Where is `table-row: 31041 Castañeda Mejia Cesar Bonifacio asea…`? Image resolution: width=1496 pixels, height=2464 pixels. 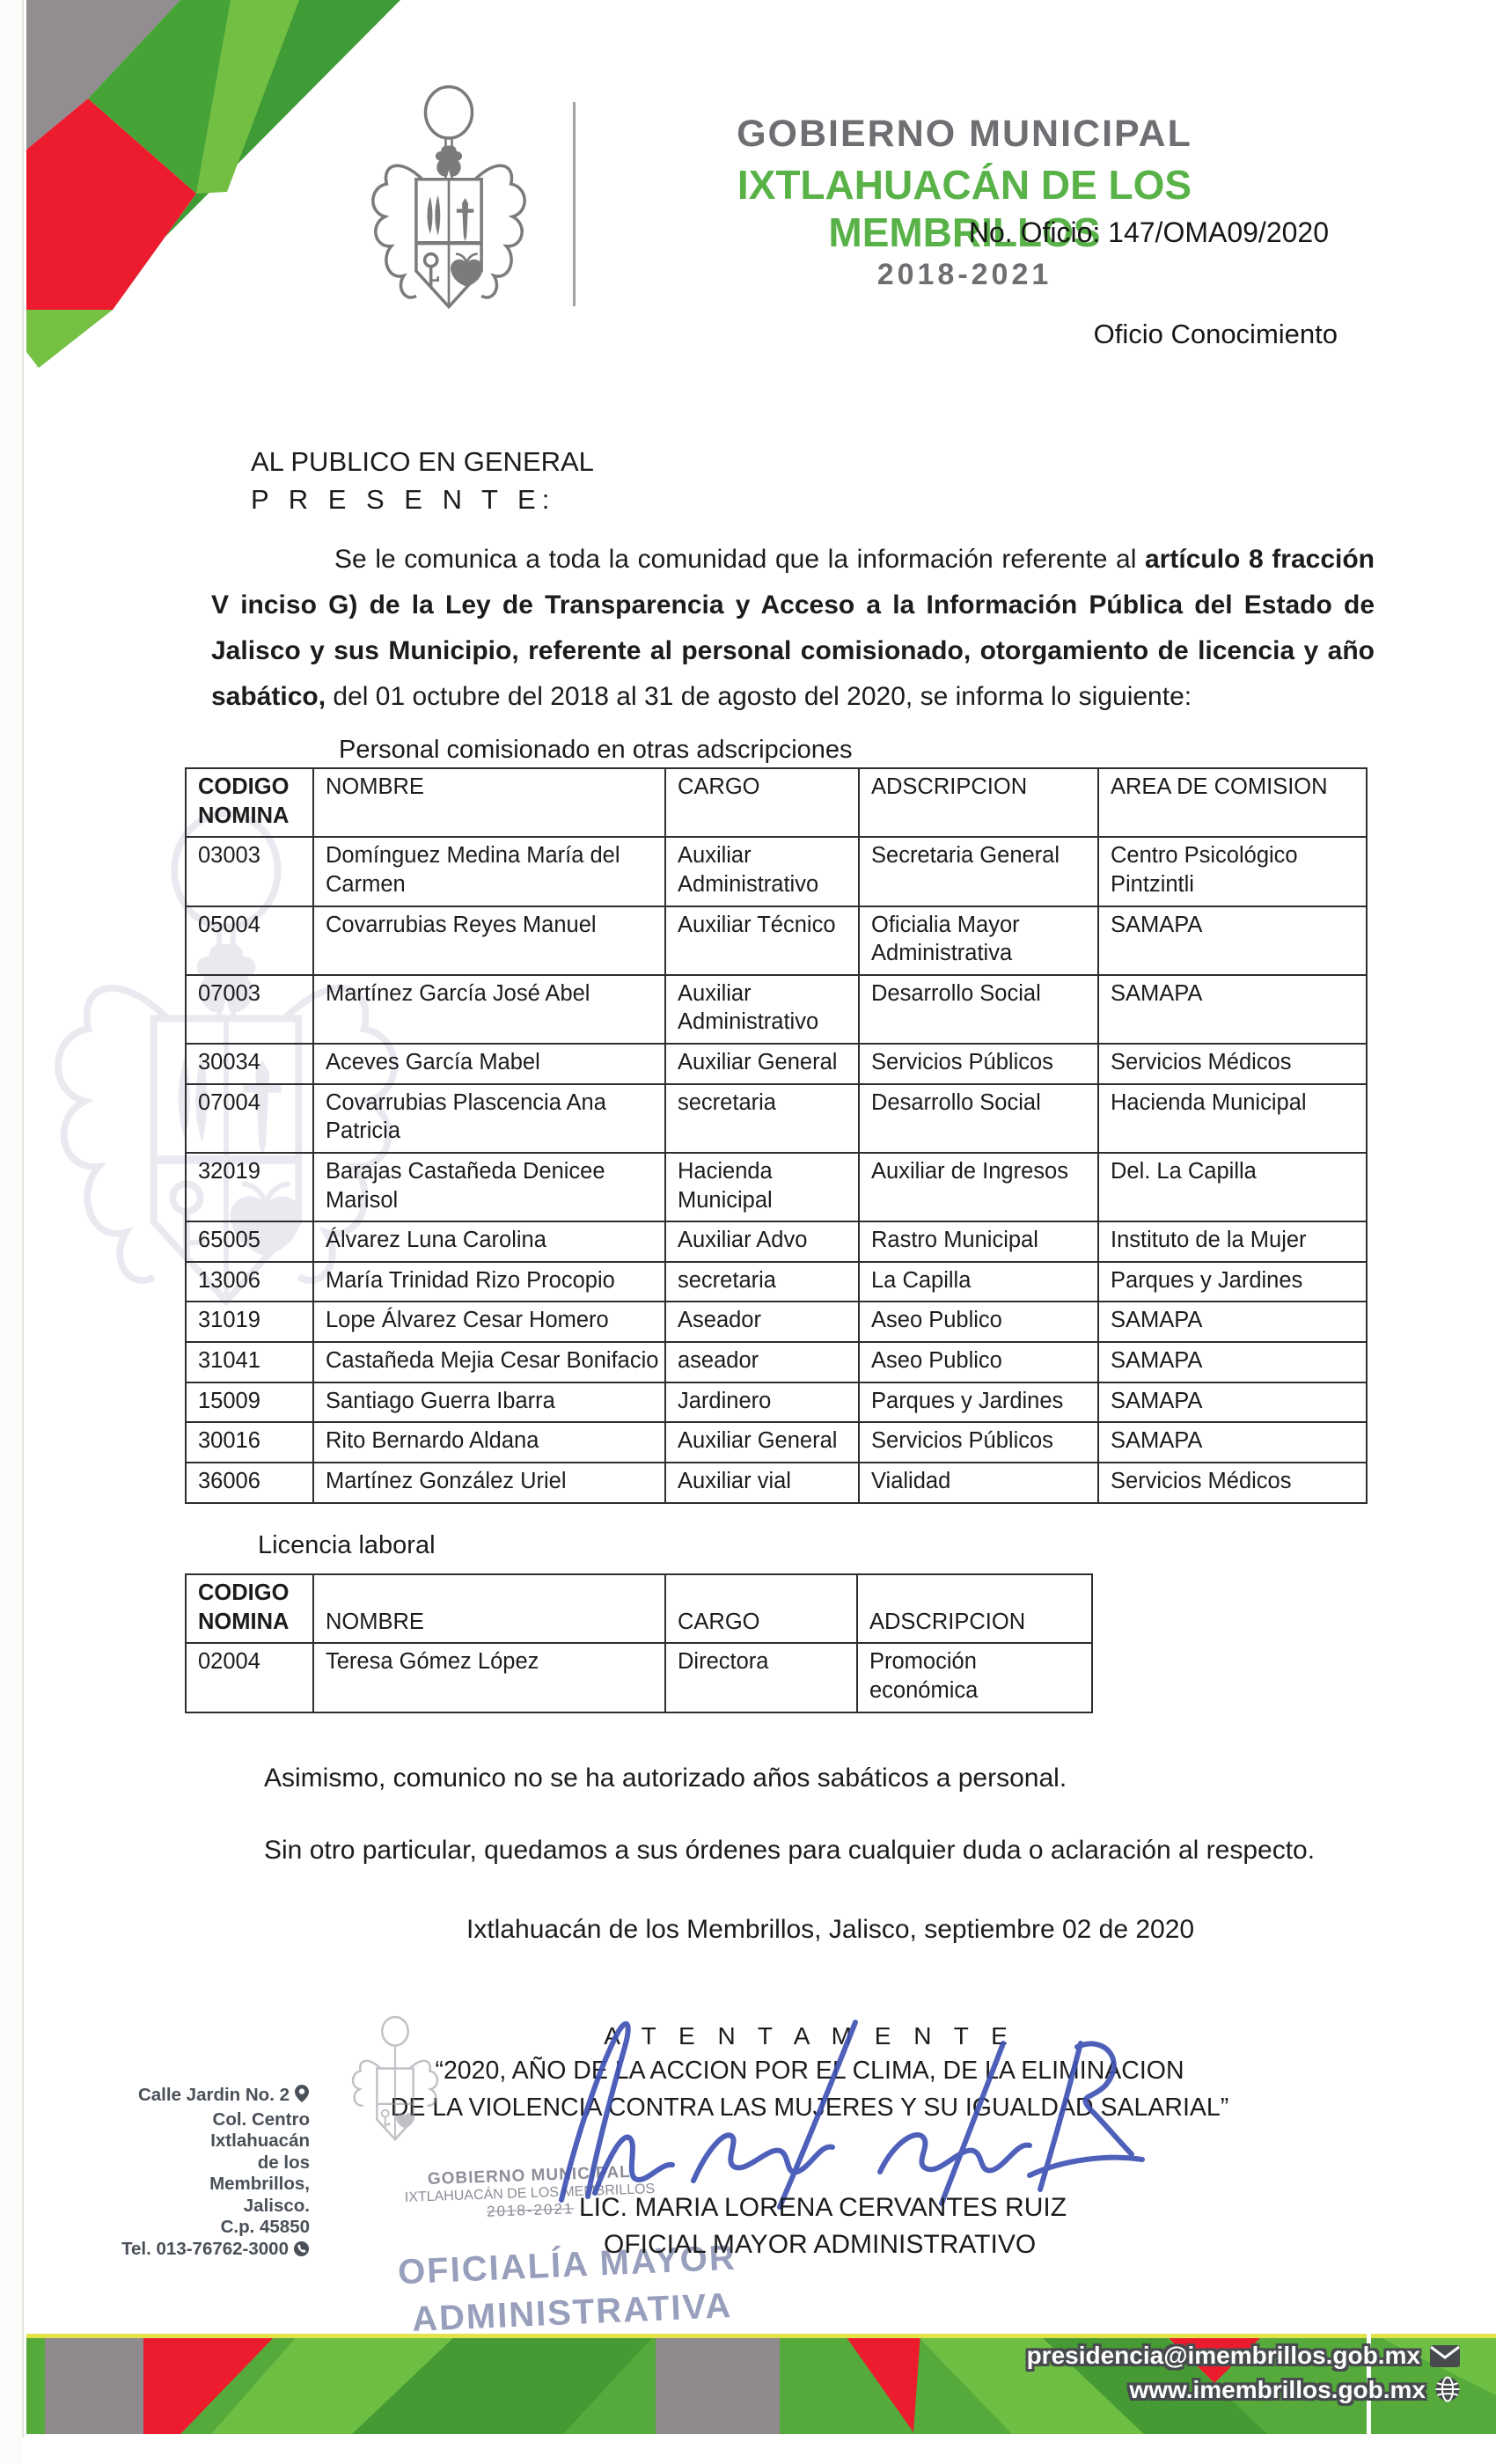
table-row: 31041 Castañeda Mejia Cesar Bonifacio asea… is located at coordinates (777, 1362).